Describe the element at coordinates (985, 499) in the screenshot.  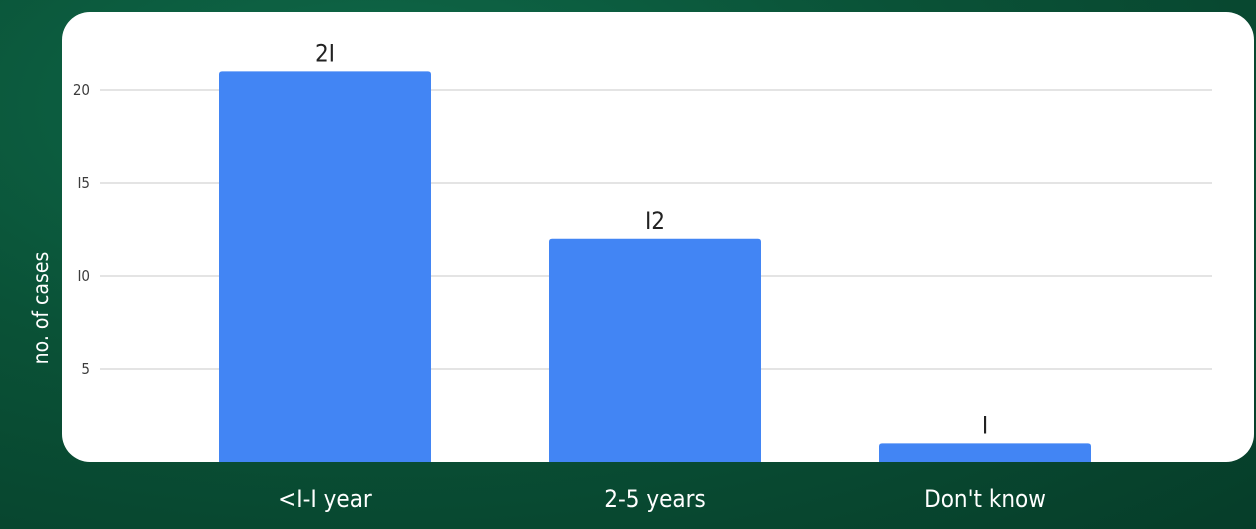
I see `category-label: Don't know` at that location.